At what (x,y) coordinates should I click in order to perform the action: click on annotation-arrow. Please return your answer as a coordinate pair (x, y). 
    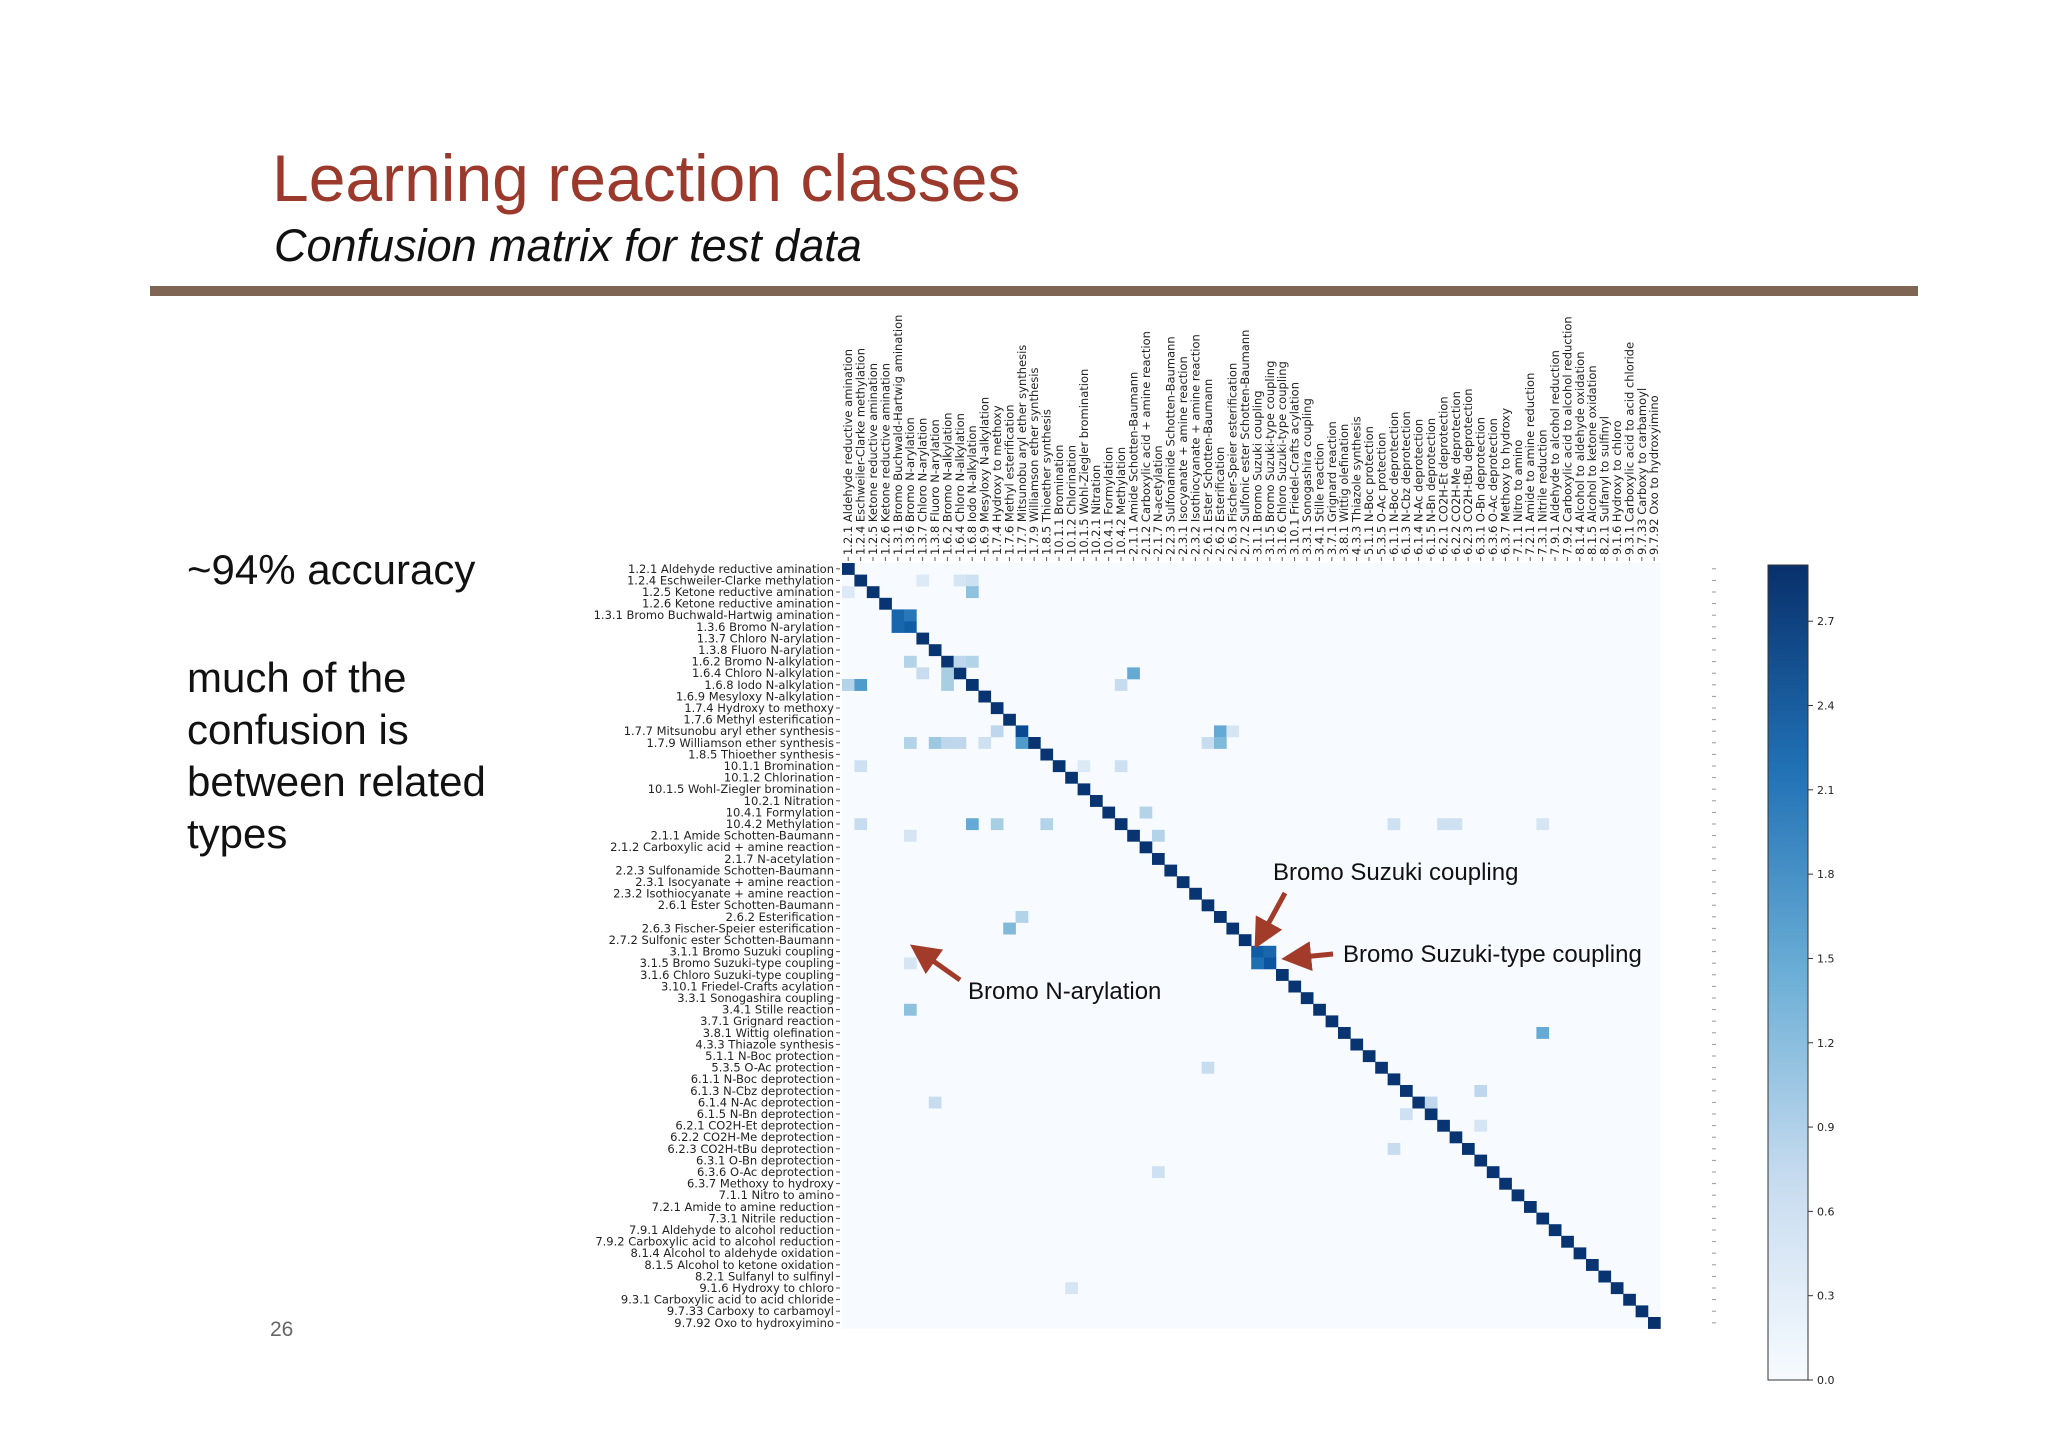
    Looking at the image, I should click on (935, 963).